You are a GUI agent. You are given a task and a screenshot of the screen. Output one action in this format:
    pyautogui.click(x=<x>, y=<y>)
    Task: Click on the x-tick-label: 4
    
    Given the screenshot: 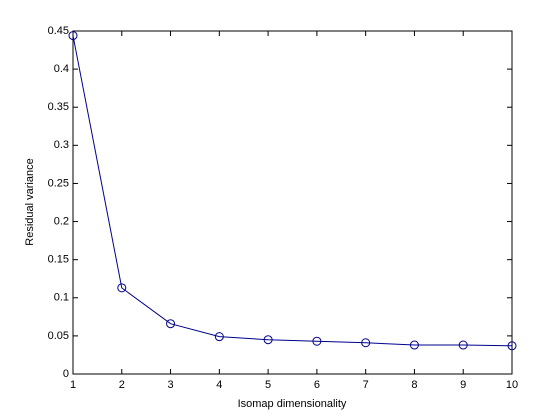 What is the action you would take?
    pyautogui.click(x=219, y=385)
    